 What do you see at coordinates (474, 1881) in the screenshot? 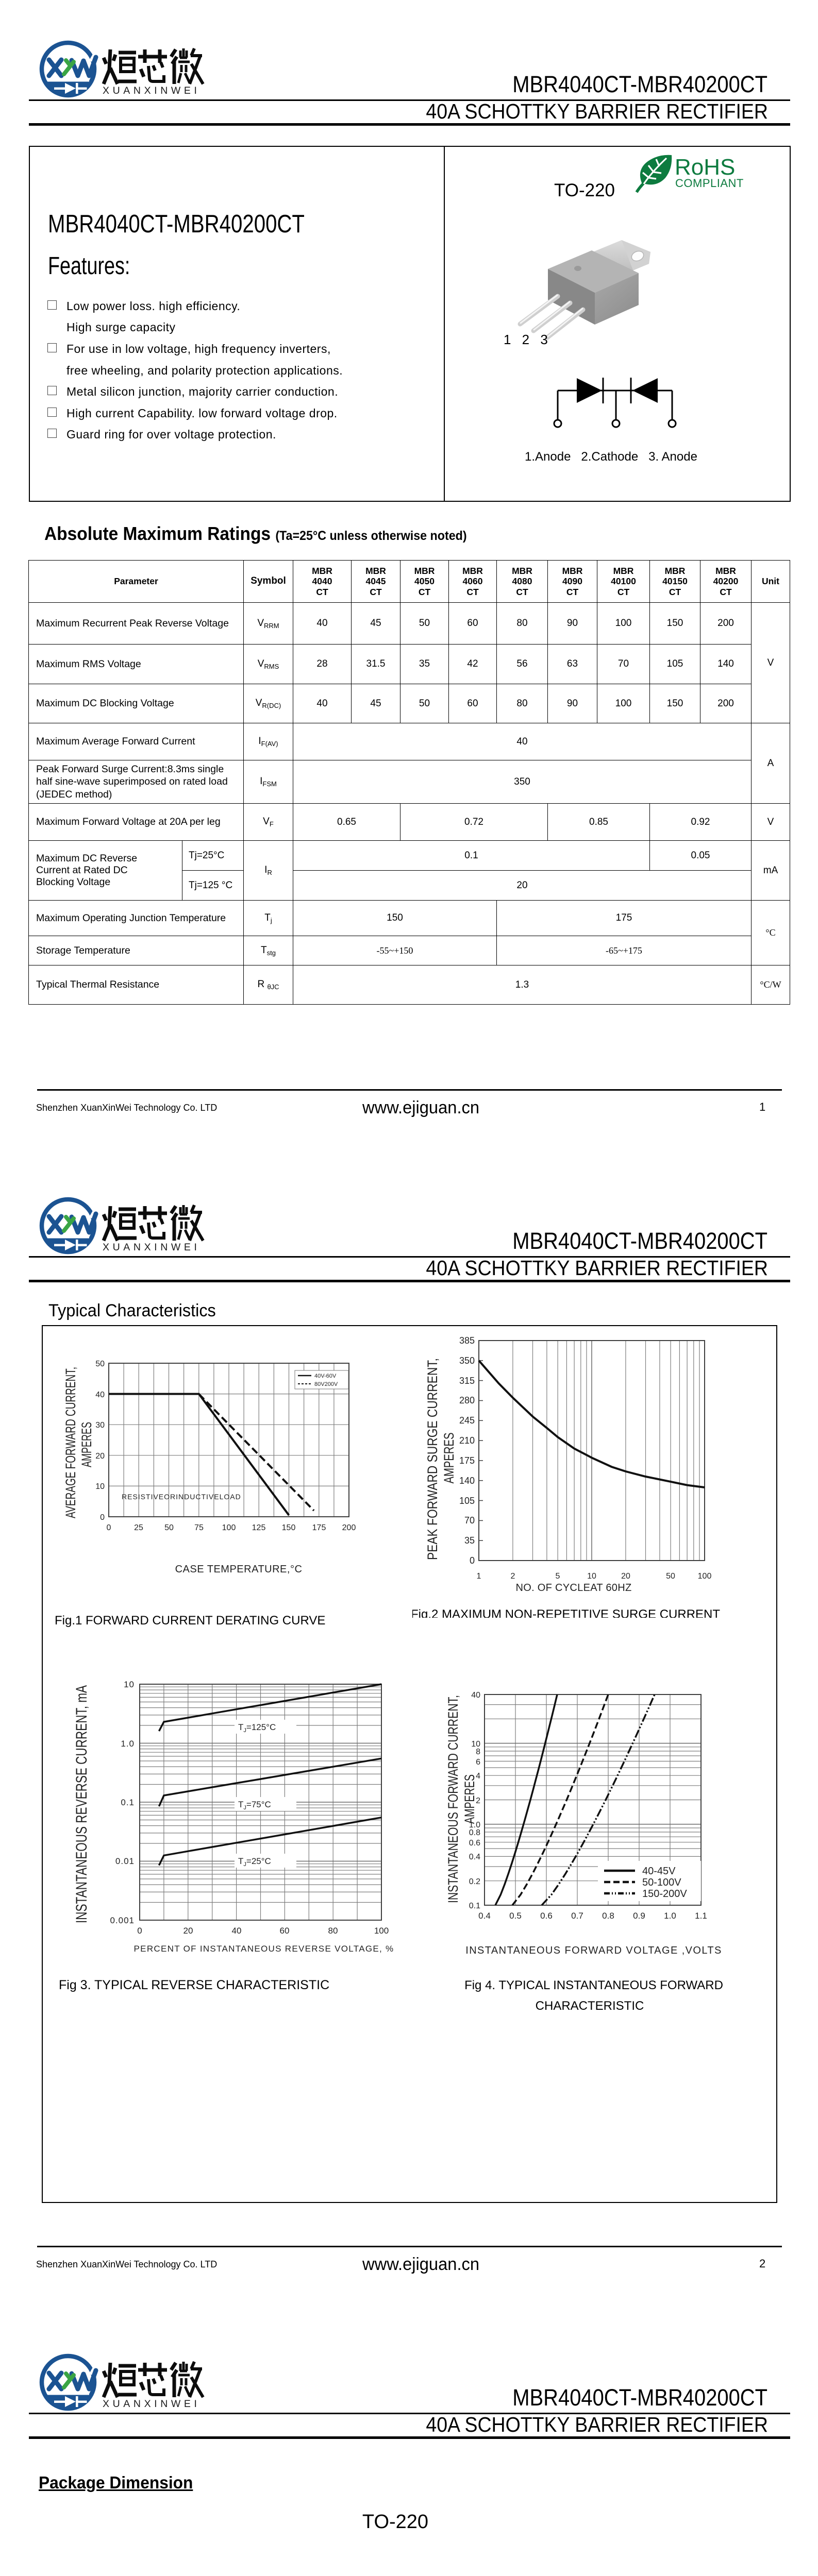
I see `svg-text: 0.2` at bounding box center [474, 1881].